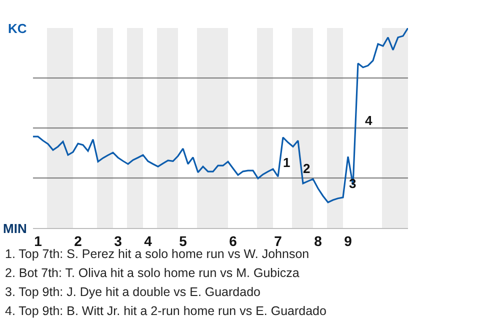  Describe the element at coordinates (148, 240) in the screenshot. I see `x-tick-label: 4` at that location.